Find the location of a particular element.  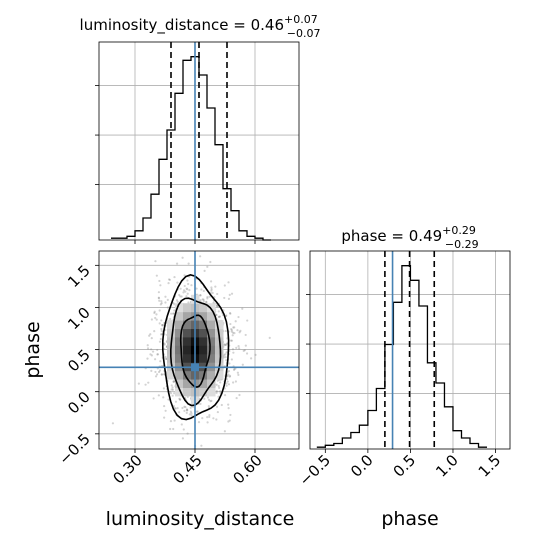

x-axis-label-phase: phase is located at coordinates (409, 519).